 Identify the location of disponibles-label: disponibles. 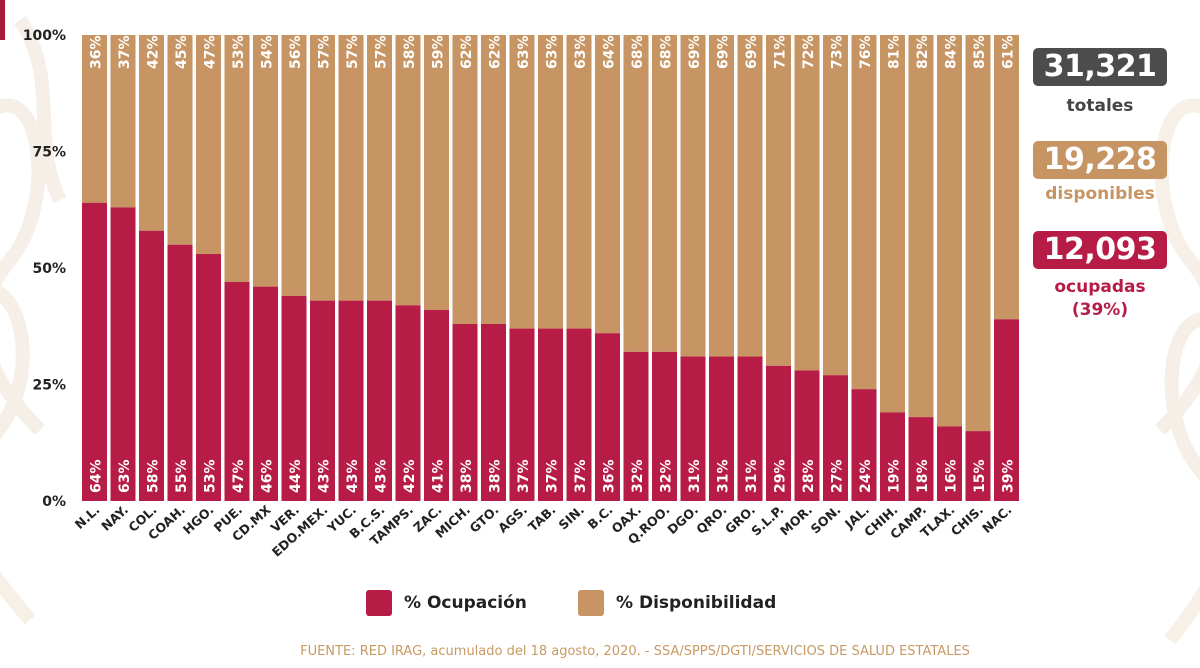
(1100, 194).